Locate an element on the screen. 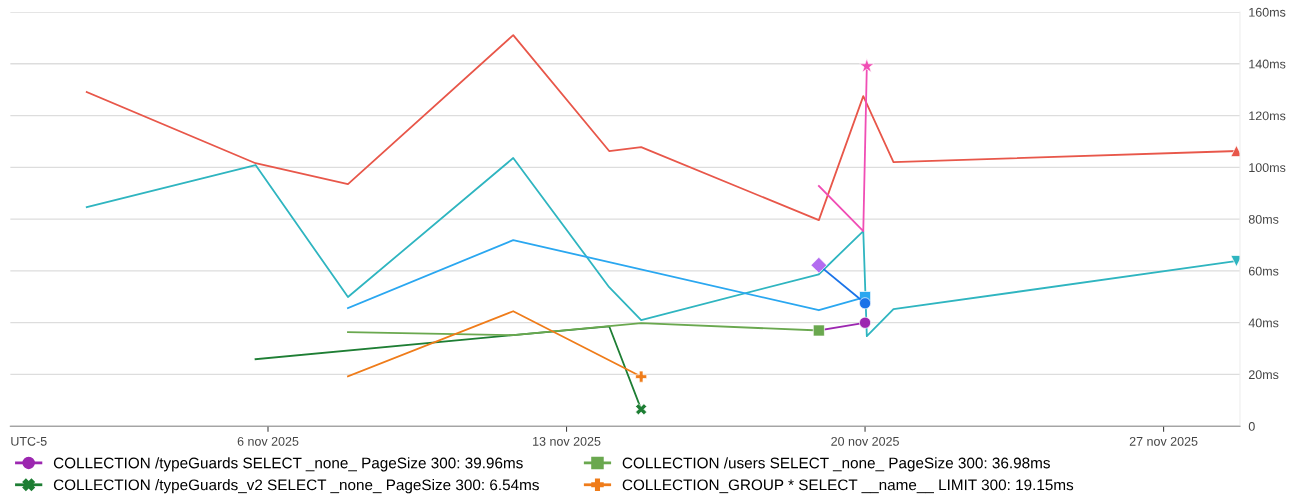 This screenshot has width=1293, height=502. legend-label: COLLECTION /typeGuards_v2 SELECT _none_ PageSize 300: 6.54ms is located at coordinates (296, 486).